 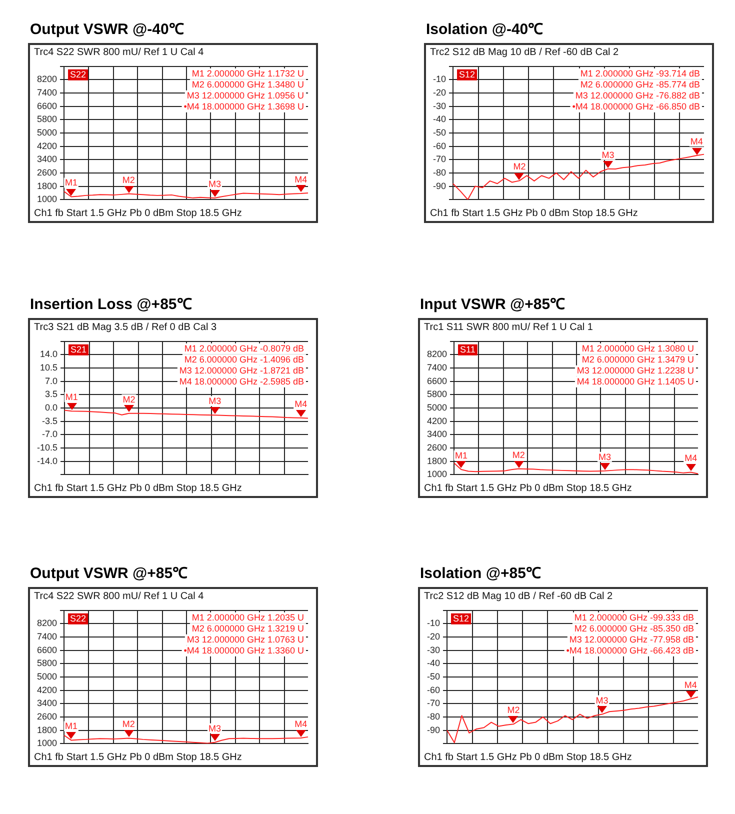 What do you see at coordinates (248, 73) in the screenshot?
I see `annotation: M1 2.000000 GHz 1.1732 U` at bounding box center [248, 73].